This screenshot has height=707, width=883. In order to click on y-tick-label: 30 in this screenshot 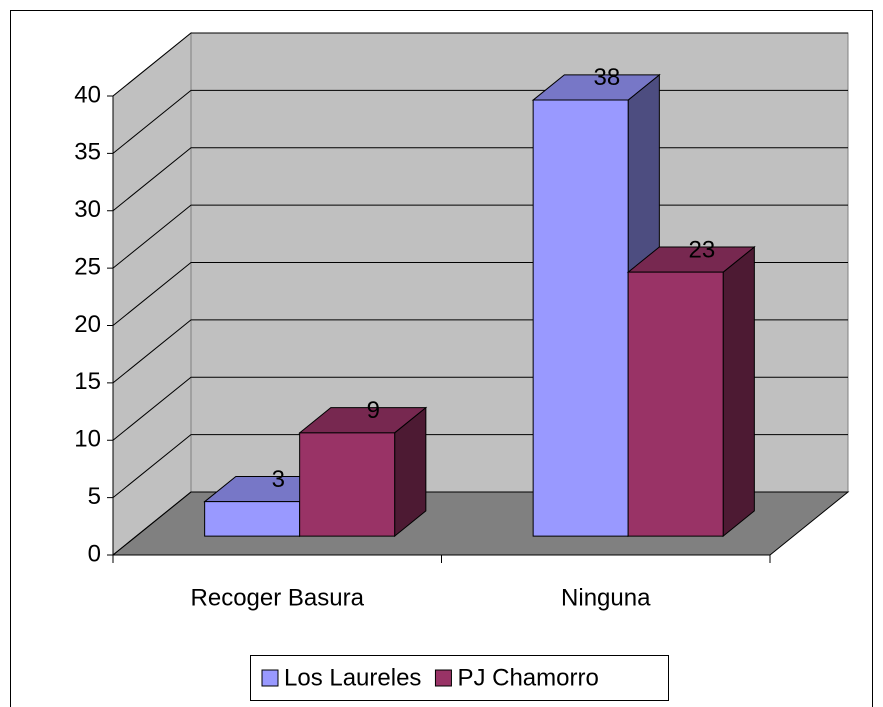, I will do `click(87, 209)`.